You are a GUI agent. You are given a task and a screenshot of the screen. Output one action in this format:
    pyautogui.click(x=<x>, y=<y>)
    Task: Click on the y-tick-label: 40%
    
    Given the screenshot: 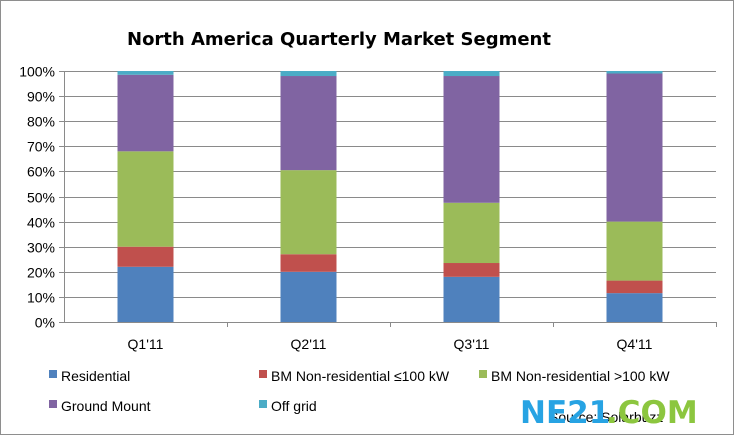 What is the action you would take?
    pyautogui.click(x=41, y=223)
    